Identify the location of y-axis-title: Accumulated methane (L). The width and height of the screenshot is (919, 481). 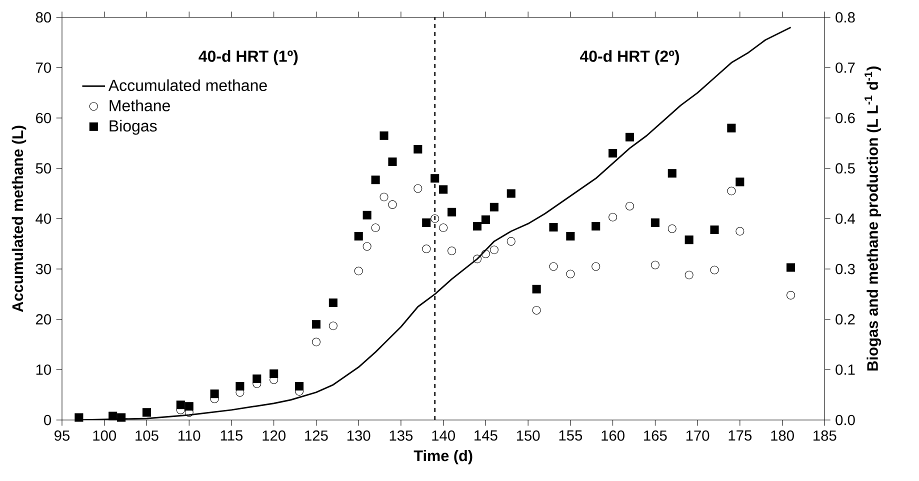
(19, 219).